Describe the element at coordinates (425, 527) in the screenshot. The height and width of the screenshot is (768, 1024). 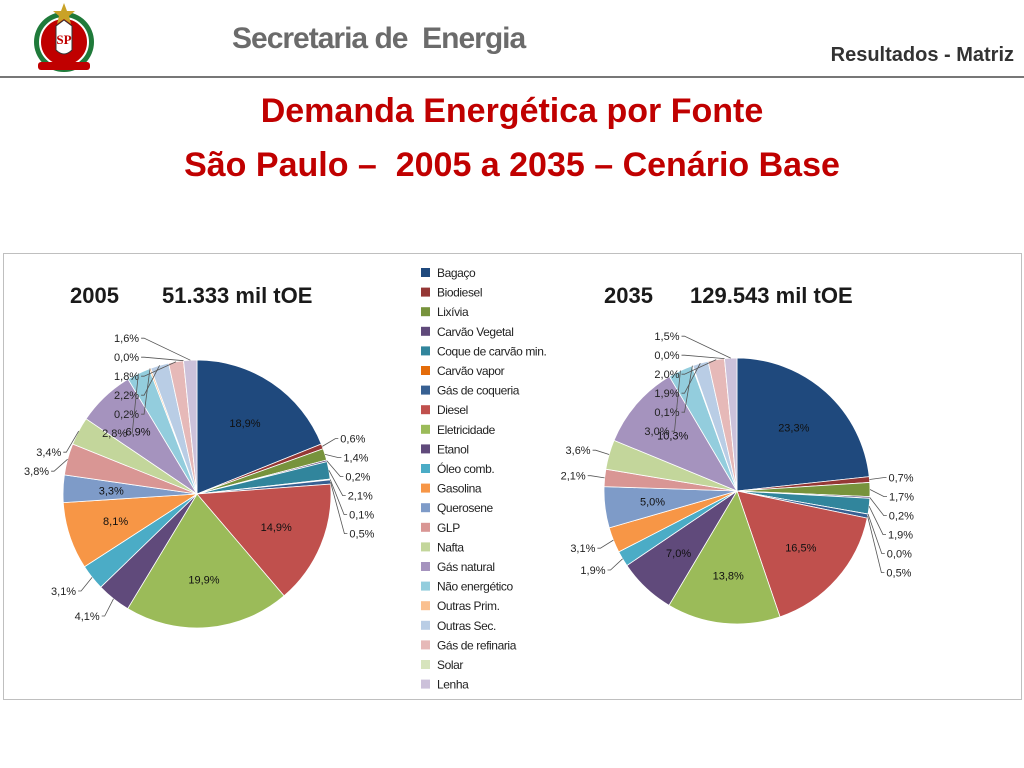
I see `legend-swatch-glp` at that location.